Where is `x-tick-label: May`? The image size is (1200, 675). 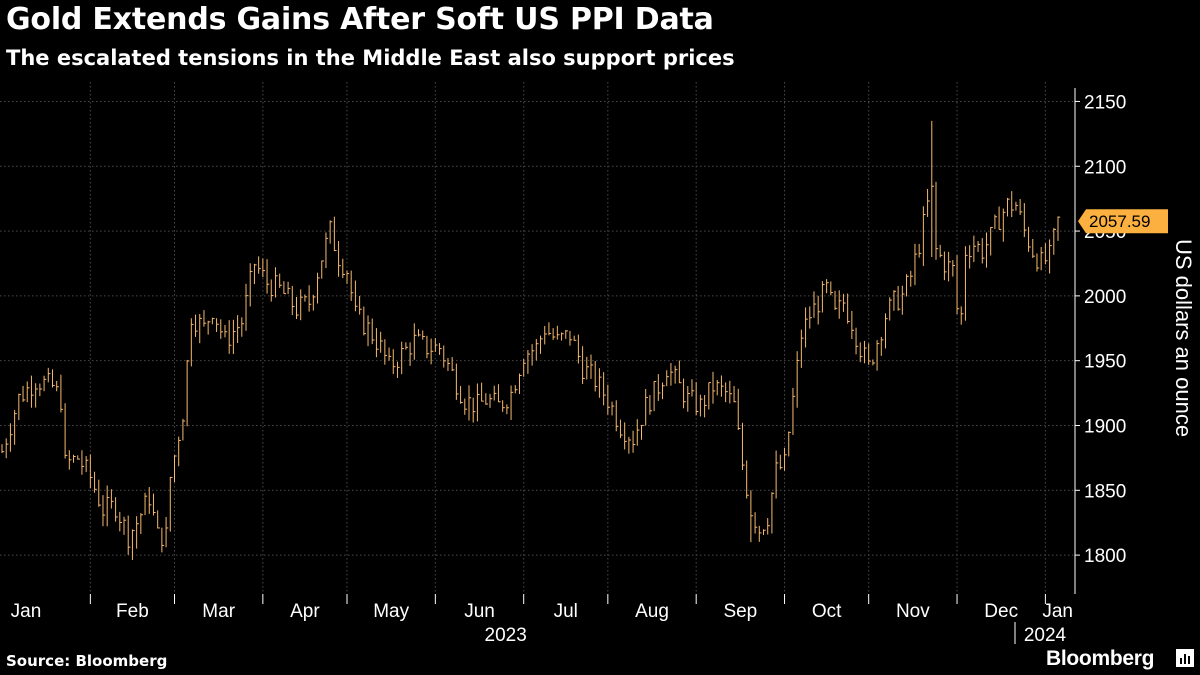 x-tick-label: May is located at coordinates (391, 611).